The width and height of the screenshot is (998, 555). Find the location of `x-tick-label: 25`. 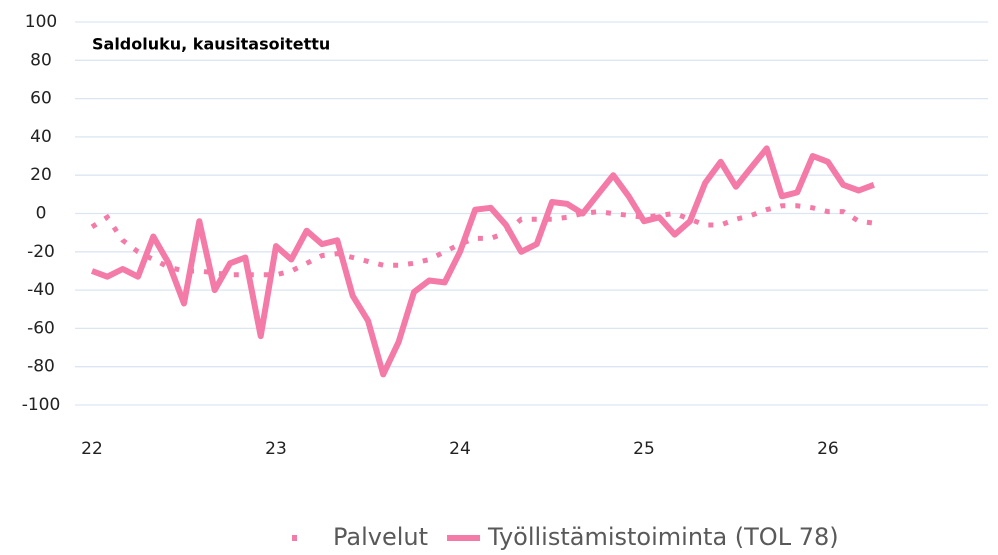

x-tick-label: 25 is located at coordinates (644, 449).